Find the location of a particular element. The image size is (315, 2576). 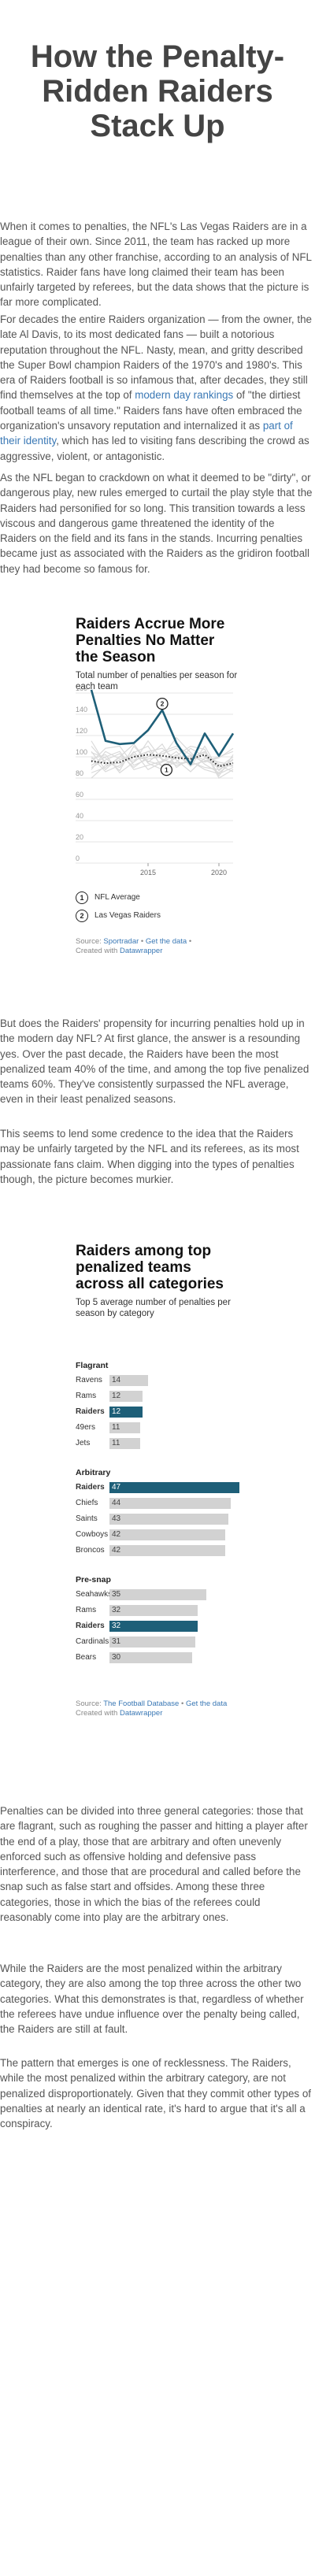

bar-group-title-1: Arbitrary is located at coordinates (93, 1472).